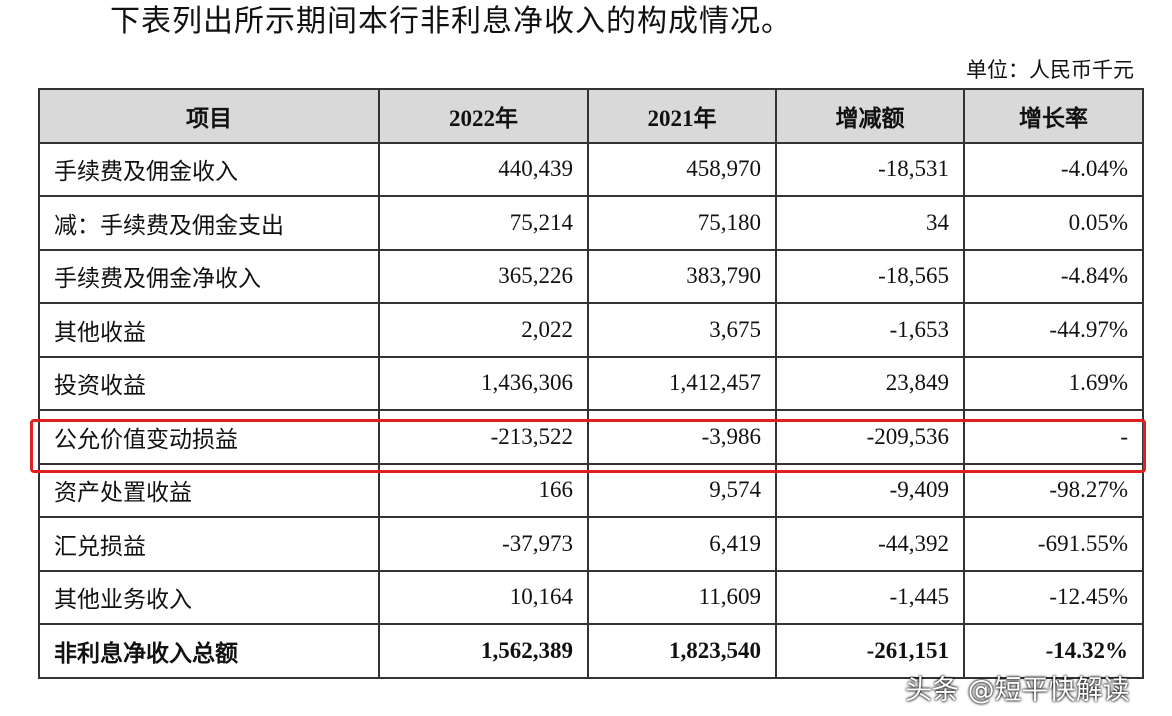 This screenshot has height=716, width=1172. What do you see at coordinates (682, 223) in the screenshot?
I see `cell: 75,180` at bounding box center [682, 223].